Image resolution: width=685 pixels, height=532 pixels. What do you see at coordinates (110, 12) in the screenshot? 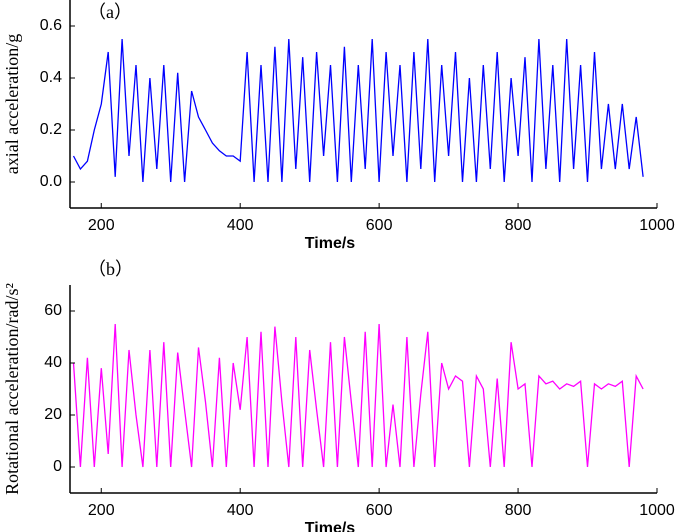
I see `panel-label: （a）` at bounding box center [110, 12].